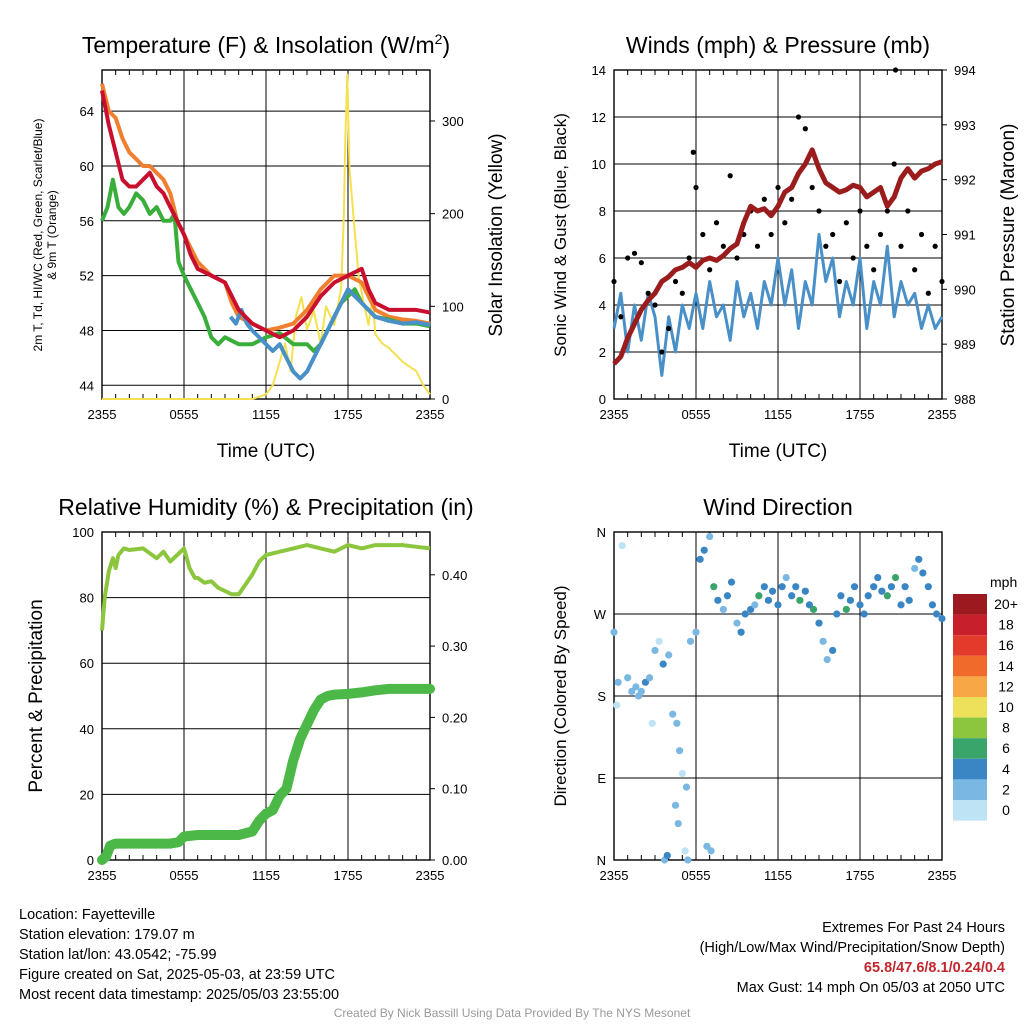  What do you see at coordinates (496, 234) in the screenshot?
I see `temperature-y2label: Solar Insolation (Yellow)` at bounding box center [496, 234].